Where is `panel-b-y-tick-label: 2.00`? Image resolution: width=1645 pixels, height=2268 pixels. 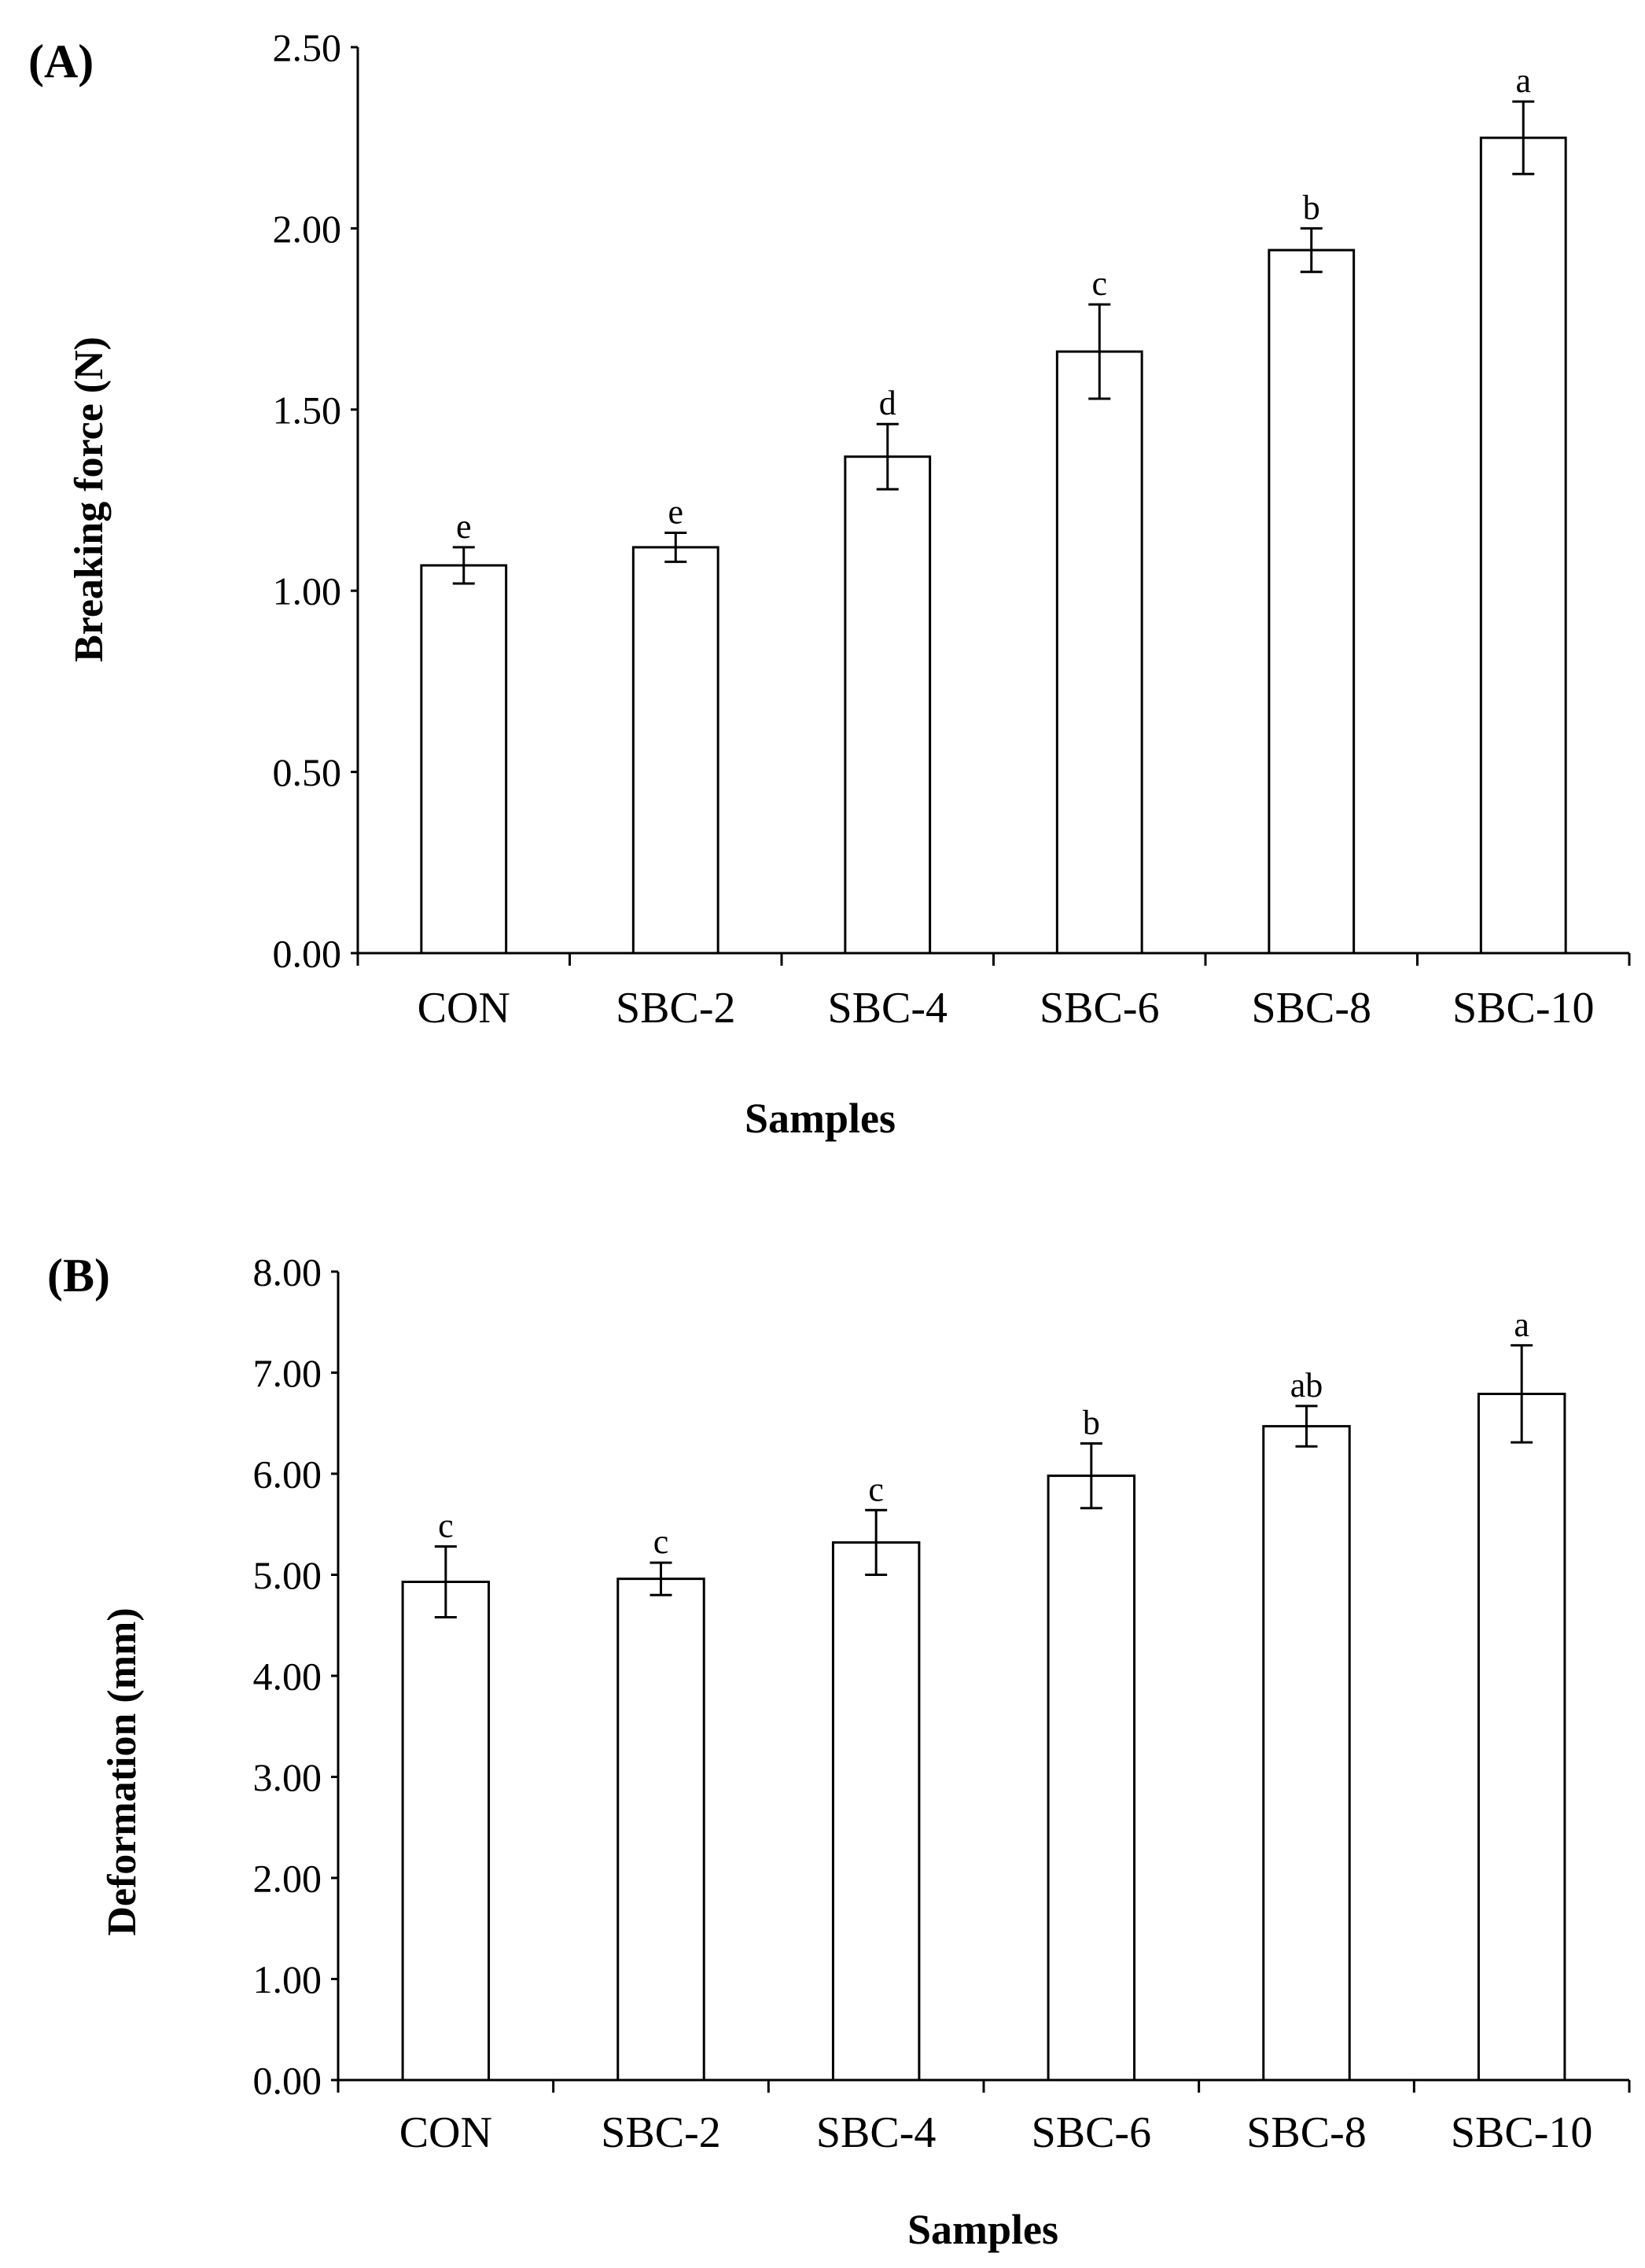 panel-b-y-tick-label: 2.00 is located at coordinates (287, 1879).